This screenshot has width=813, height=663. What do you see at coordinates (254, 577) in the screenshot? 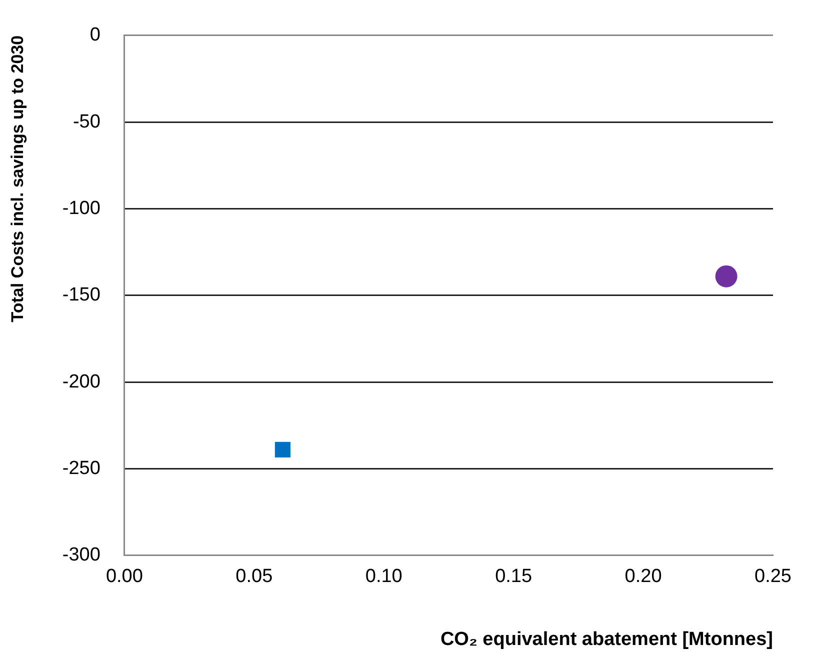
I see `x-tick-label: 0.05` at bounding box center [254, 577].